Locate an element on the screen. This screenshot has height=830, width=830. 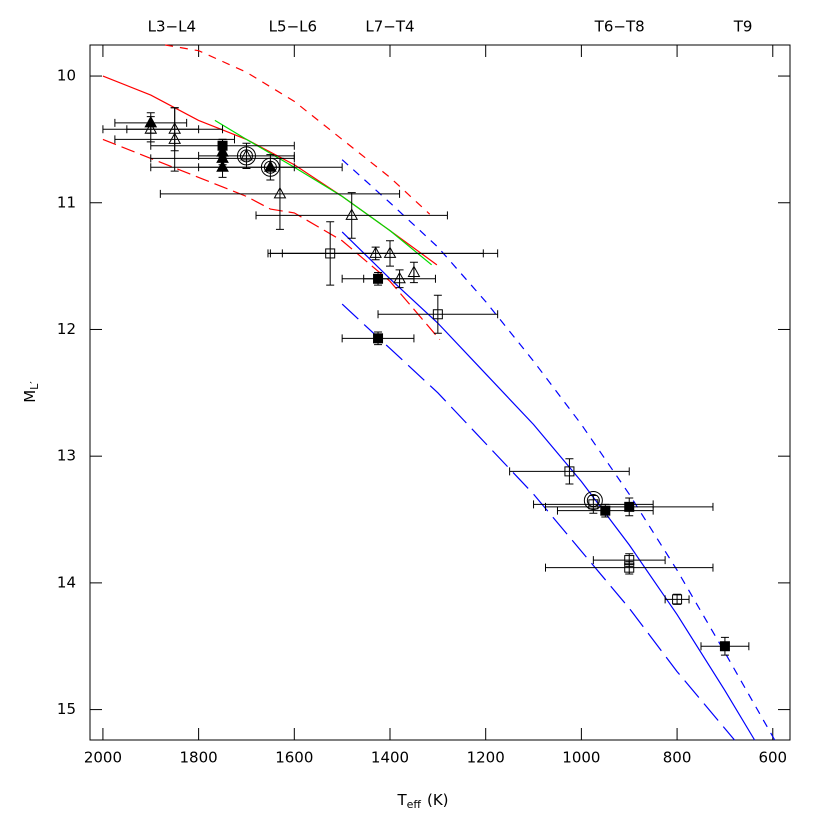
x-tick-label: 2000 is located at coordinates (103, 758).